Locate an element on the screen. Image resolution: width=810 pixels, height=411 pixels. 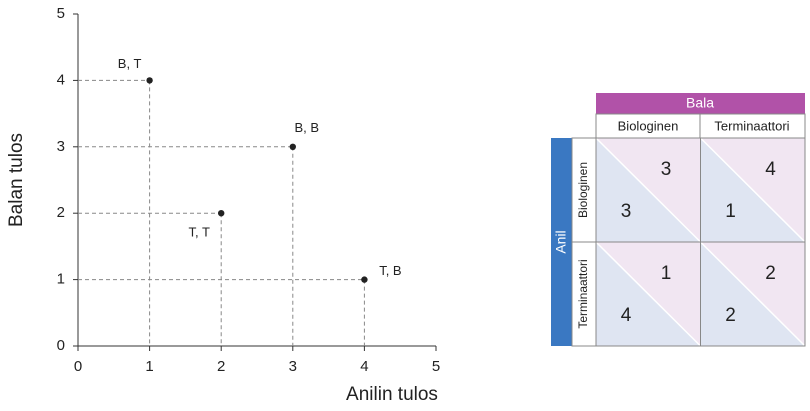
anil-payoff: 2 is located at coordinates (730, 315).